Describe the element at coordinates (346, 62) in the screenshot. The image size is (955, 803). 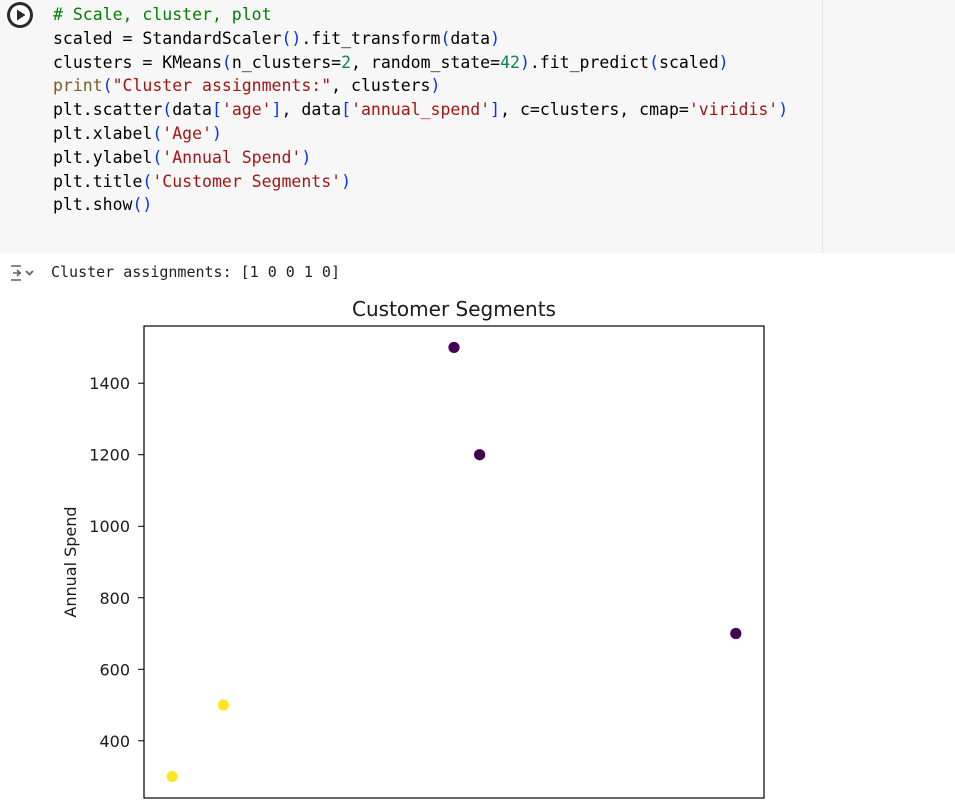
I see `code-token: 2` at that location.